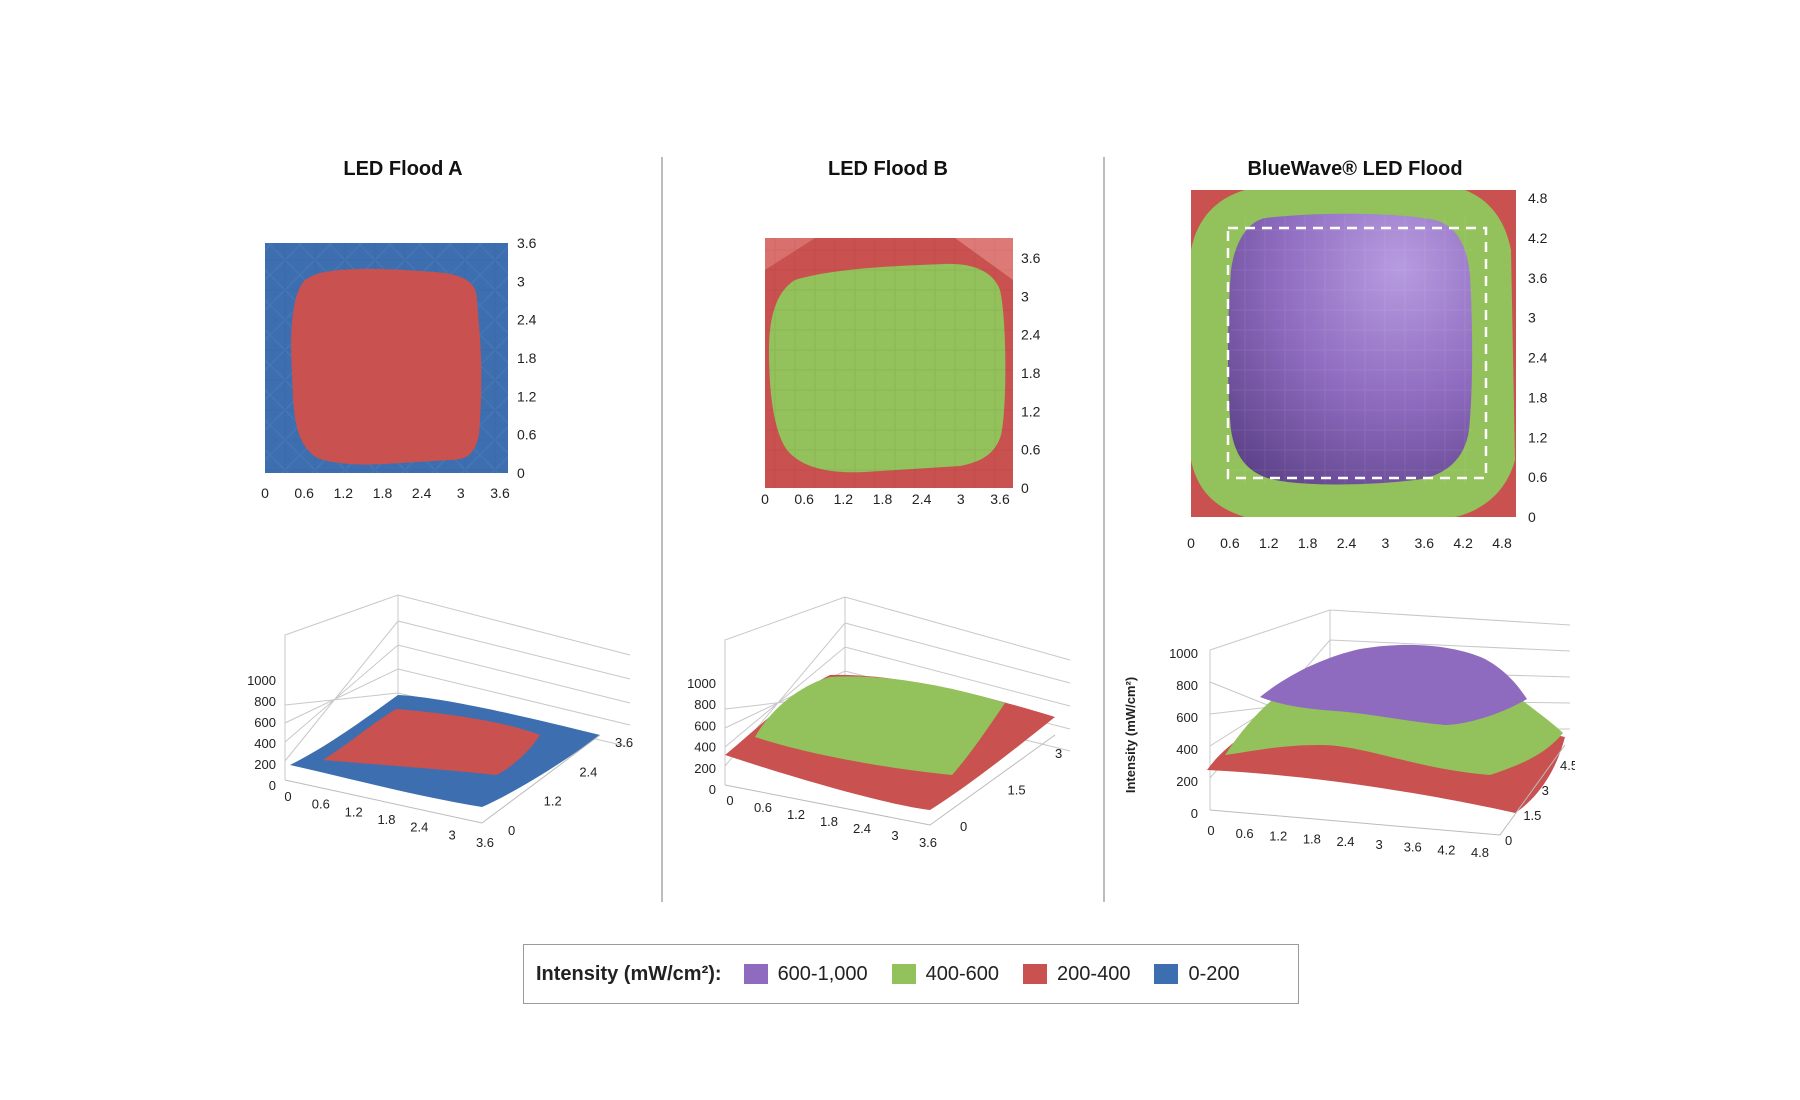 The width and height of the screenshot is (1800, 1100). What do you see at coordinates (1355, 169) in the screenshot?
I see `chart-title-bluewave: BlueWave® LED Flood` at bounding box center [1355, 169].